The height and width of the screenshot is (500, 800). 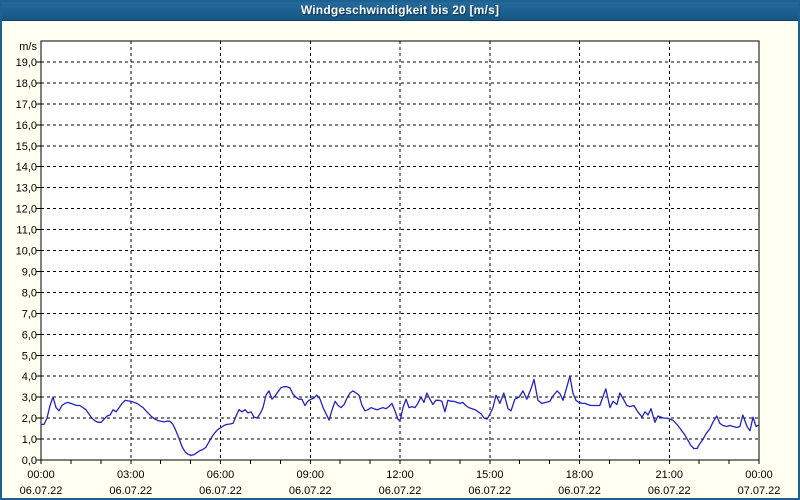 I want to click on y-axis-ticks, so click(x=38, y=261).